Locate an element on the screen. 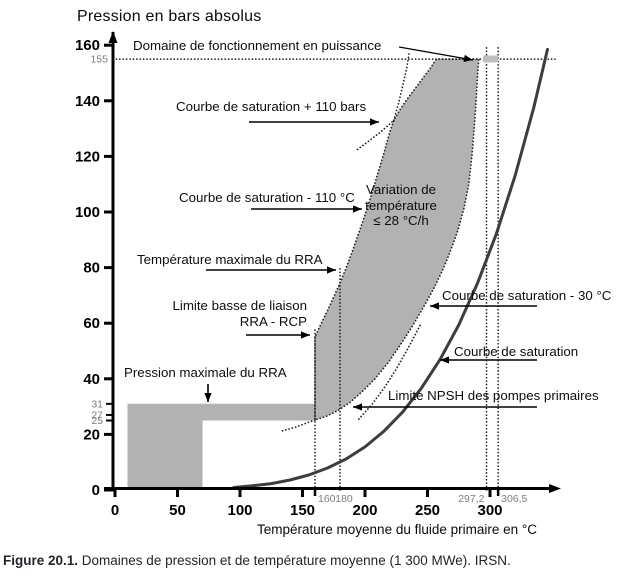 The height and width of the screenshot is (583, 635). label-courbe-saturation-moins-110-c: Courbe de saturation - 110 °C is located at coordinates (267, 197).